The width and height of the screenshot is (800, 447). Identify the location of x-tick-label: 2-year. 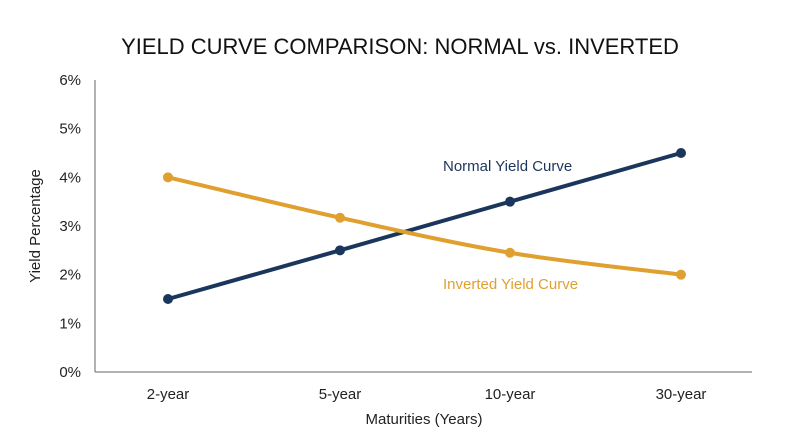
(168, 394).